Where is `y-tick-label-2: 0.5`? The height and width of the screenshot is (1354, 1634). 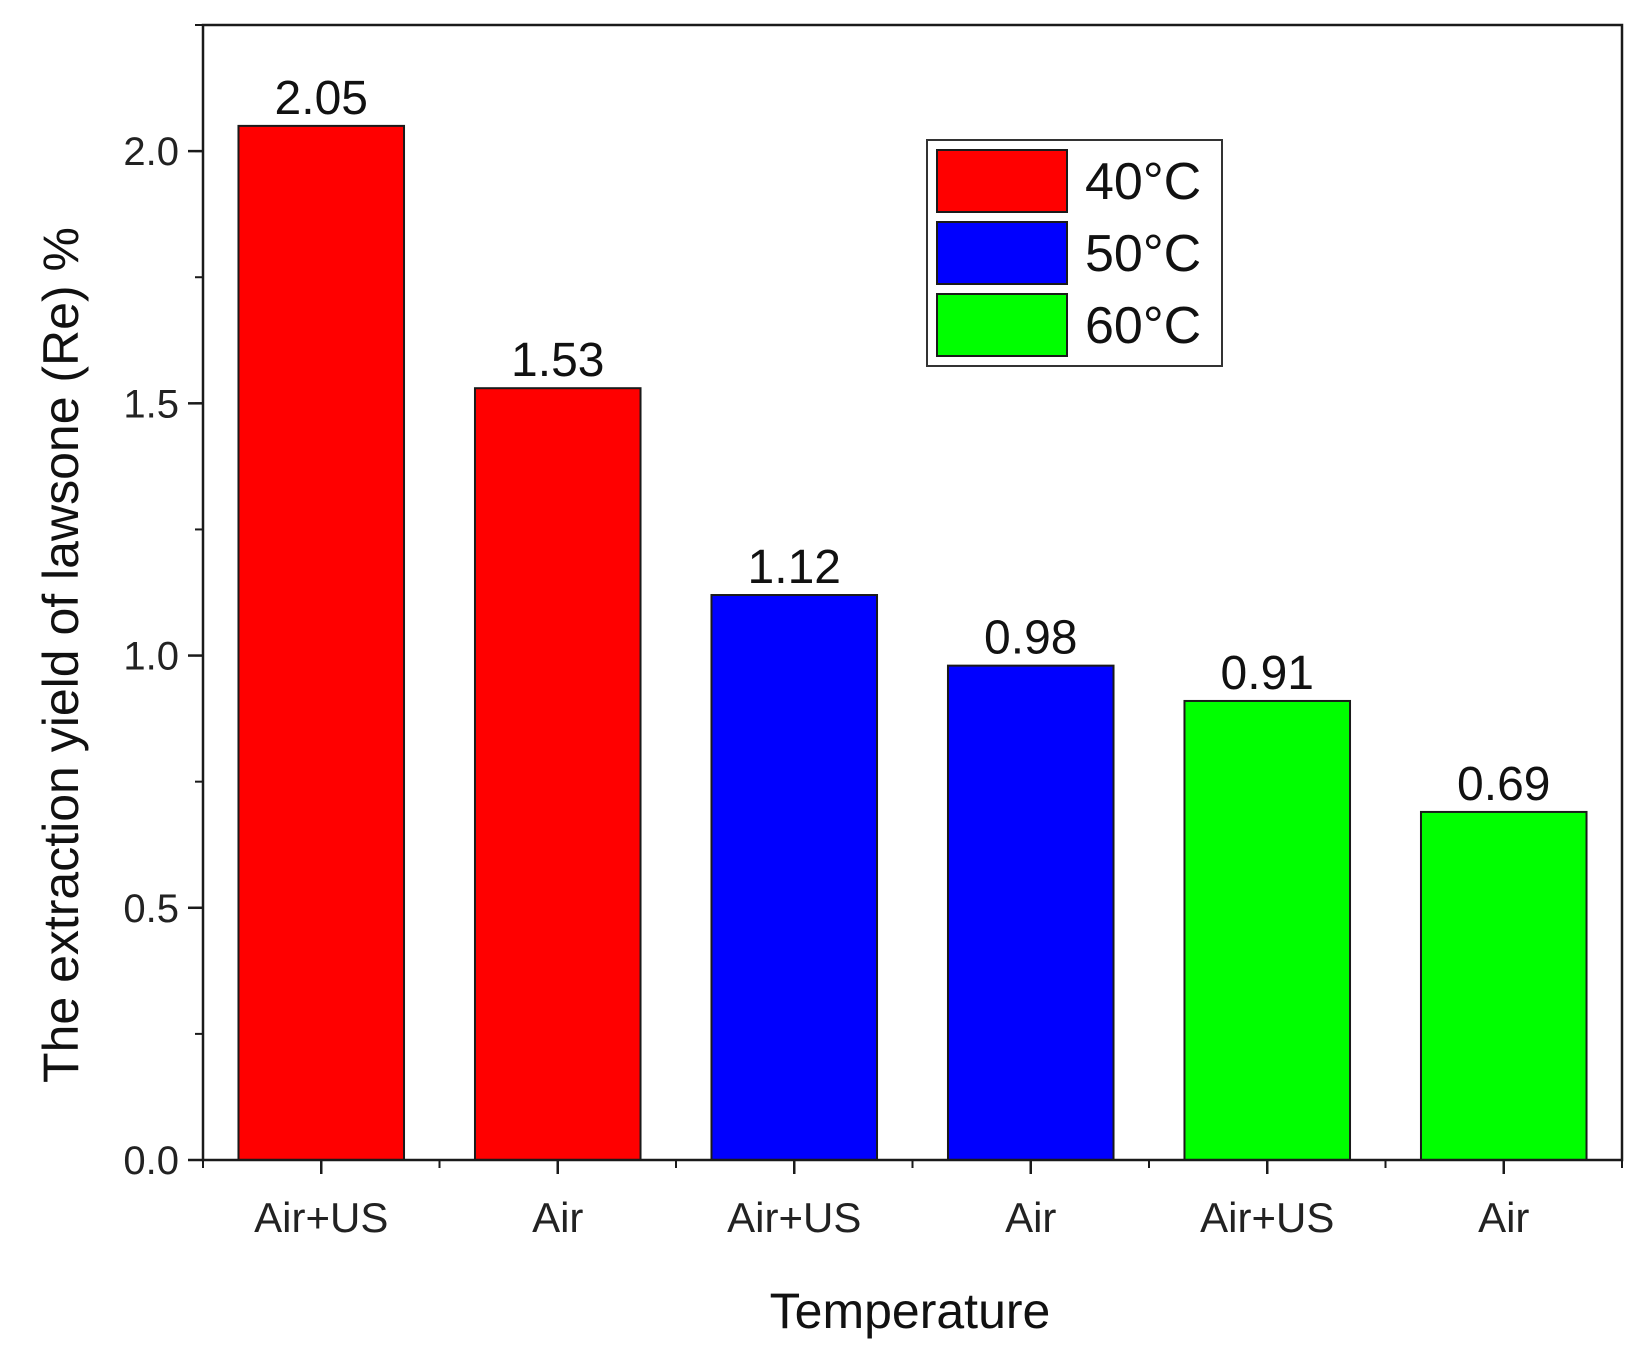
y-tick-label-2: 0.5 is located at coordinates (151, 909).